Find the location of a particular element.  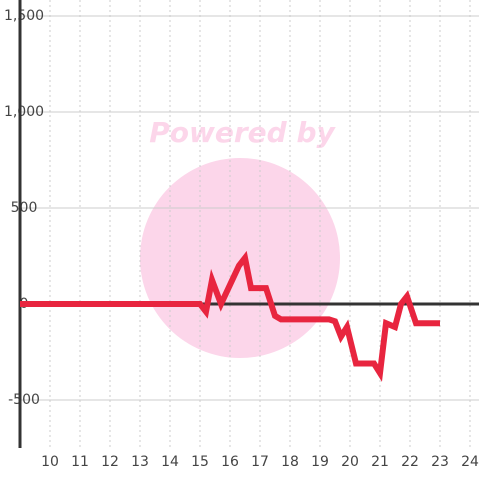

x-tick-label: 23 is located at coordinates (440, 462).